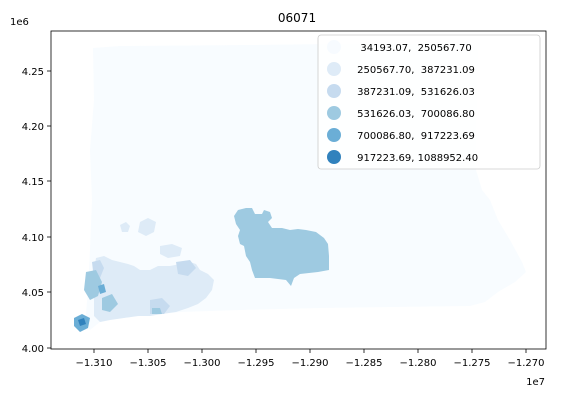 The image size is (565, 401). Describe the element at coordinates (309, 363) in the screenshot. I see `x-tick-label: −1.290` at that location.